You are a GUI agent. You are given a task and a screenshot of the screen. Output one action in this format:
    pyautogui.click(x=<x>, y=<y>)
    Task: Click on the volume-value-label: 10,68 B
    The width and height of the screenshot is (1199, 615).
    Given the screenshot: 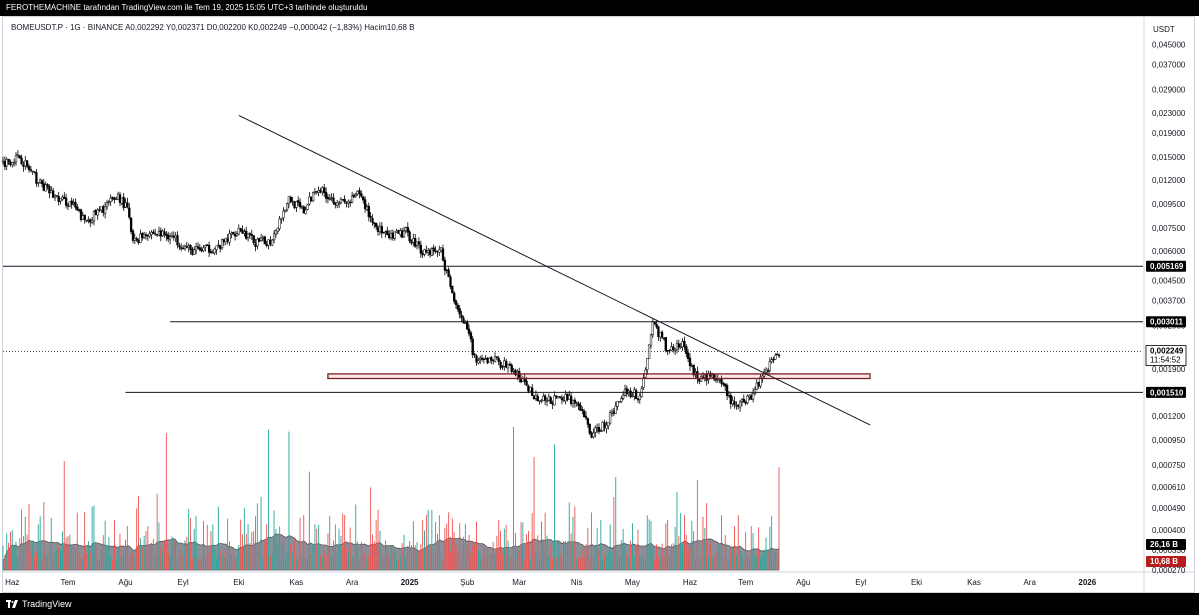 What is the action you would take?
    pyautogui.click(x=1166, y=561)
    